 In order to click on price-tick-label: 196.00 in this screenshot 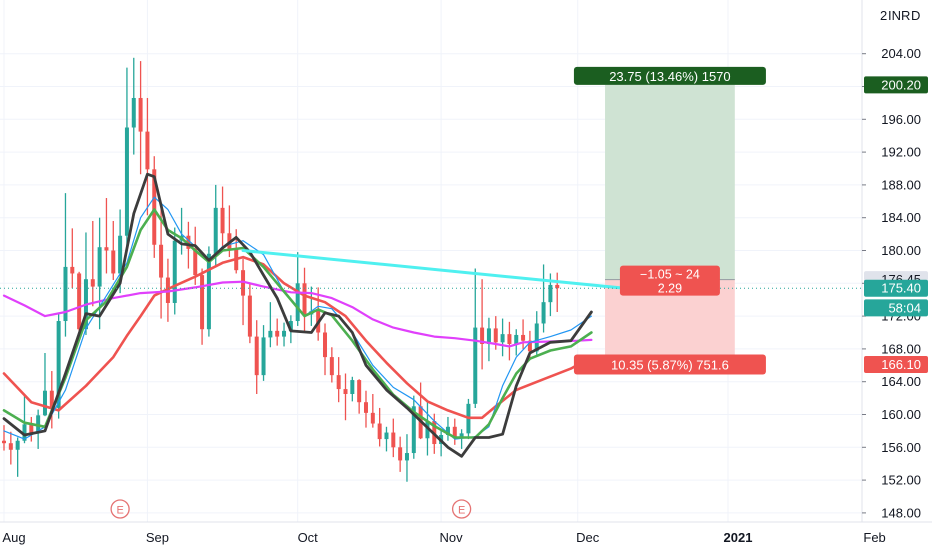, I will do `click(901, 119)`.